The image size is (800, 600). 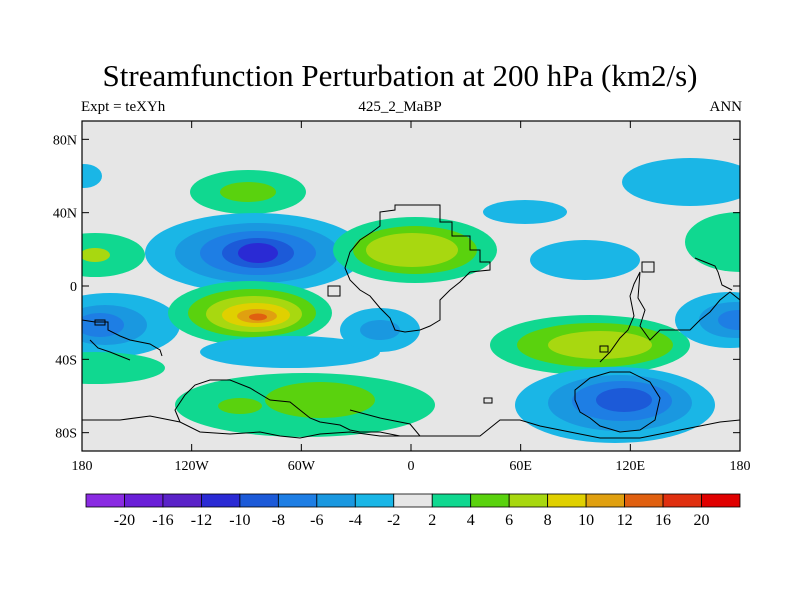 What do you see at coordinates (586, 520) in the screenshot?
I see `colorbar-label: 10` at bounding box center [586, 520].